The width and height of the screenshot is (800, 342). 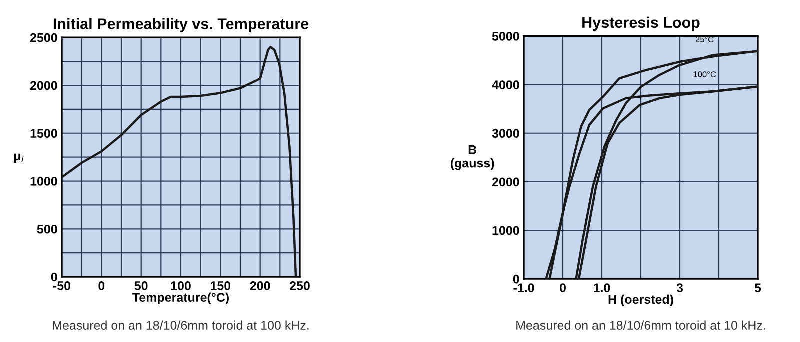 What do you see at coordinates (181, 286) in the screenshot?
I see `x-tick-label: 100` at bounding box center [181, 286].